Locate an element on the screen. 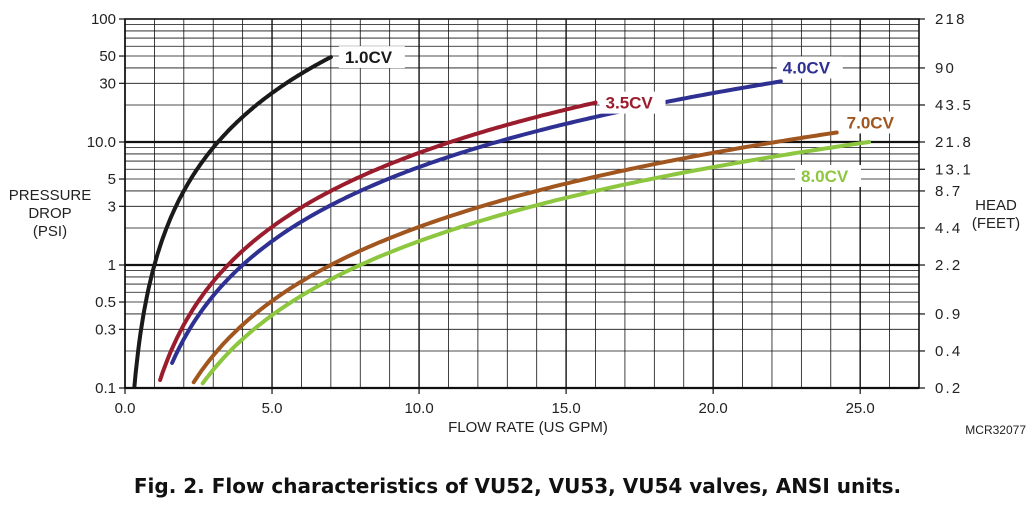 The image size is (1035, 517). x-tick-label: 0.0 is located at coordinates (125, 408).